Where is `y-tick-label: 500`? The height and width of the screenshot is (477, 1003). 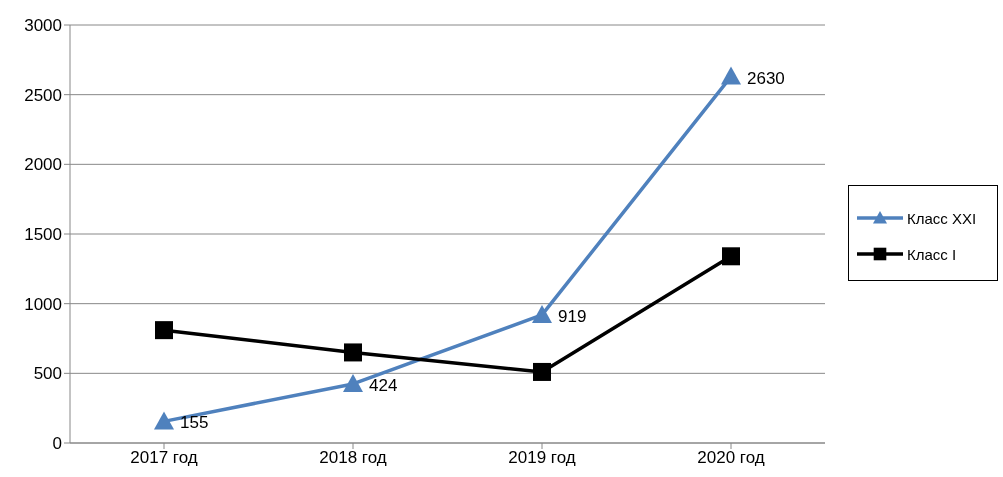 y-tick-label: 500 is located at coordinates (47, 374).